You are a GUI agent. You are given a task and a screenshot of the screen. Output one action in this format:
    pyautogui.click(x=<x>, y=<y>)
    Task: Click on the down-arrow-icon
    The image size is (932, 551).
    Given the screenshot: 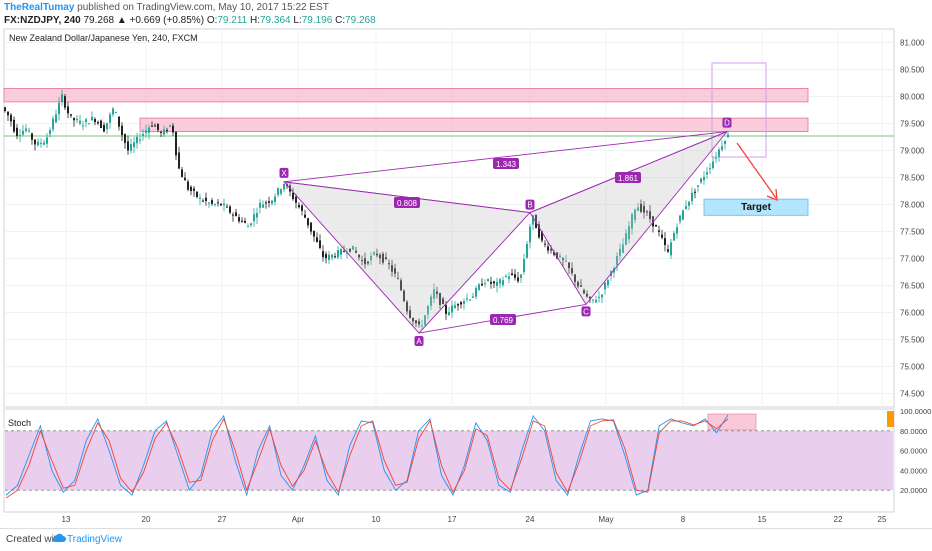 What is the action you would take?
    pyautogui.click(x=756, y=170)
    